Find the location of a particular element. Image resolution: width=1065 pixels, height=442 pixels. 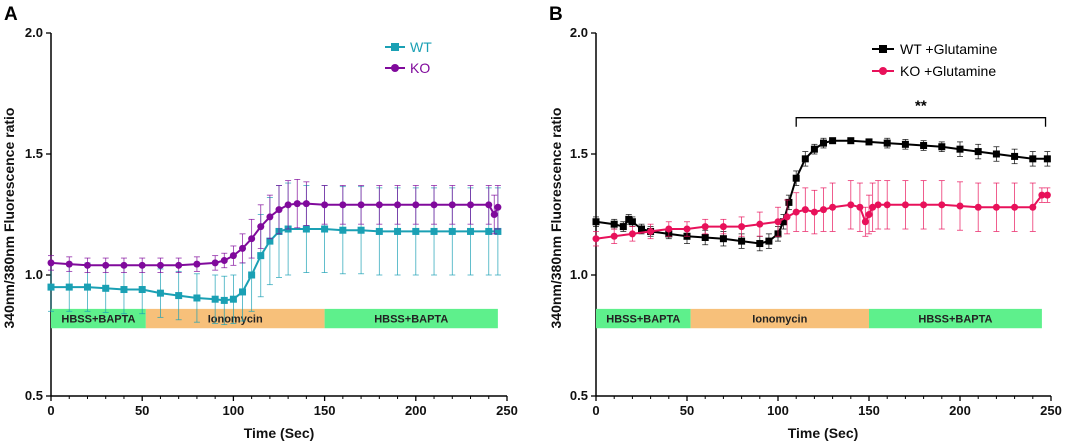

legend-marker-wt-glutamine is located at coordinates (883, 49).